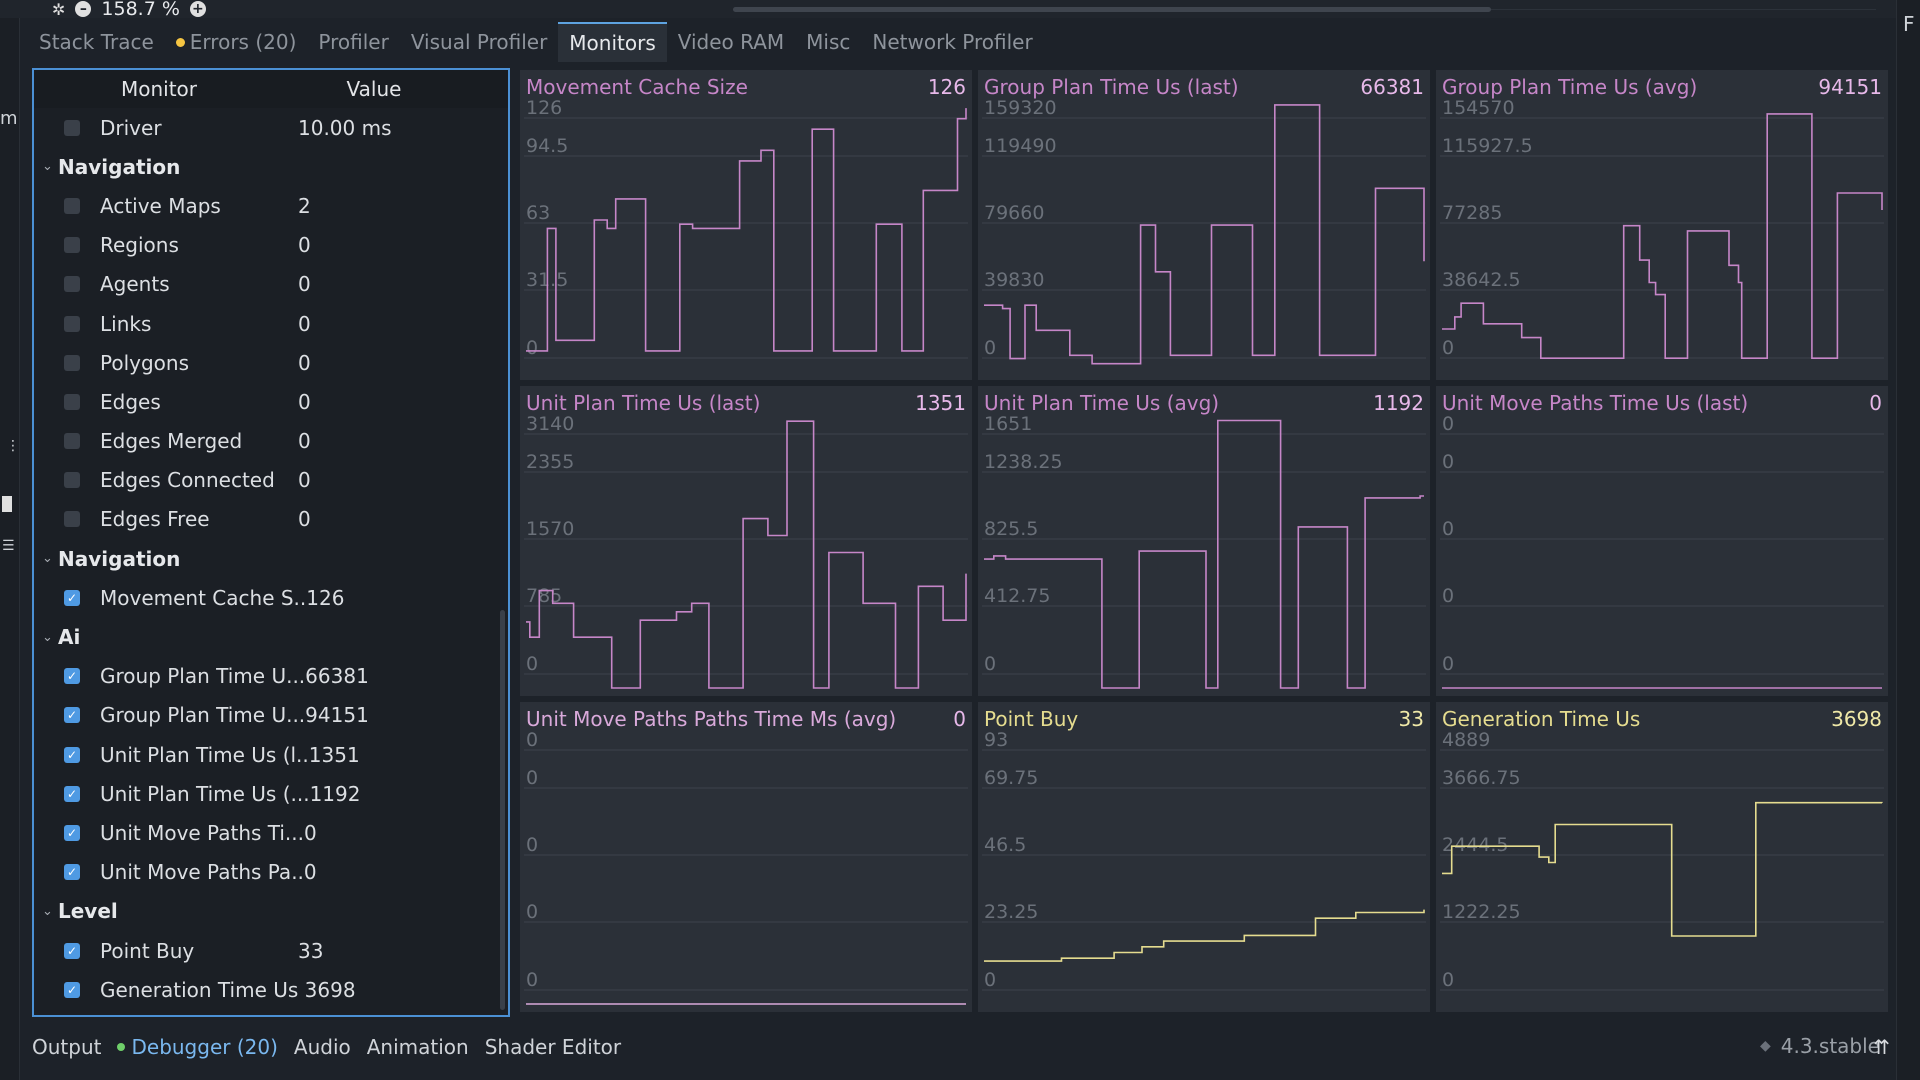 The image size is (1920, 1080). Describe the element at coordinates (230, 754) in the screenshot. I see `monitor-label-value: Unit Plan Time Us (l..1351` at that location.